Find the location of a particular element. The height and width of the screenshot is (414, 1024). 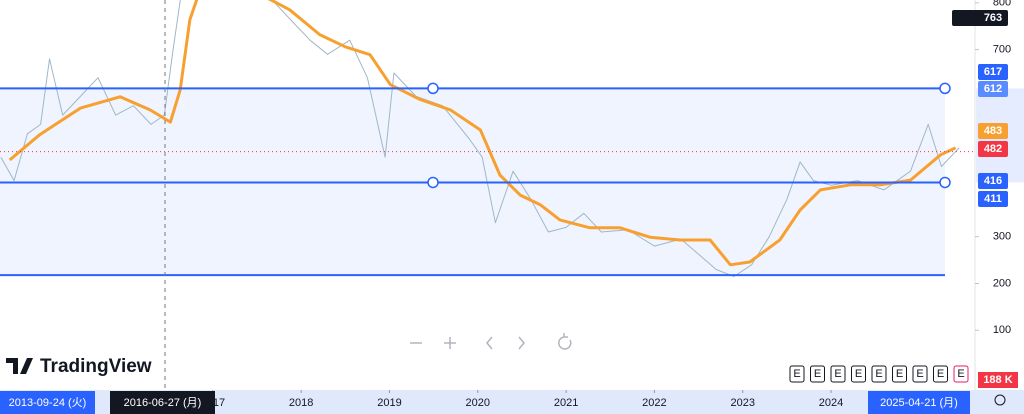

price-label: 763 is located at coordinates (993, 18).